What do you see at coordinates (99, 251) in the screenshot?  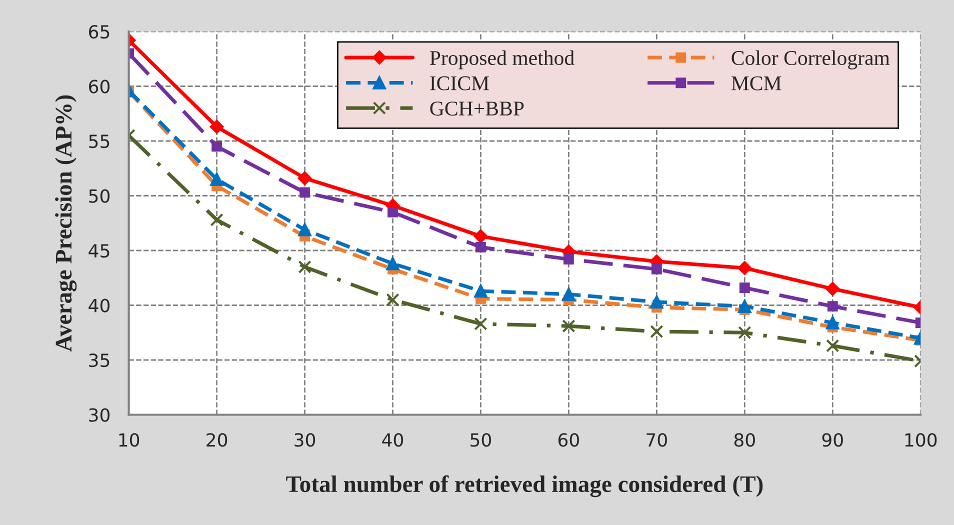 I see `y-tick-label: 45` at bounding box center [99, 251].